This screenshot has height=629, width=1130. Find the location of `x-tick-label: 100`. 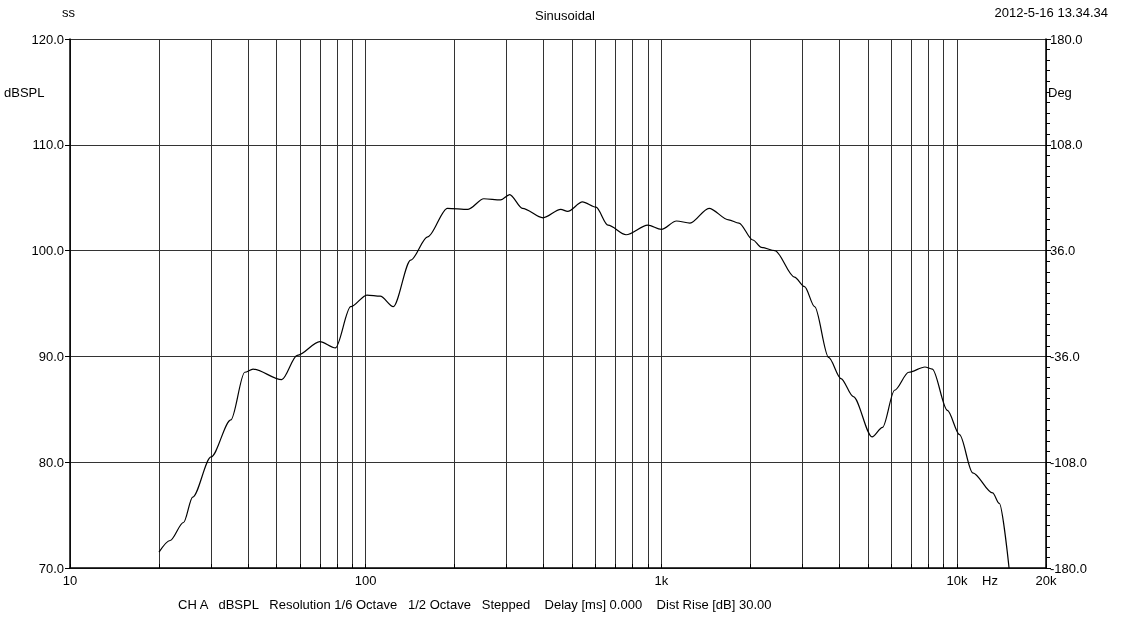

x-tick-label: 100 is located at coordinates (365, 580).